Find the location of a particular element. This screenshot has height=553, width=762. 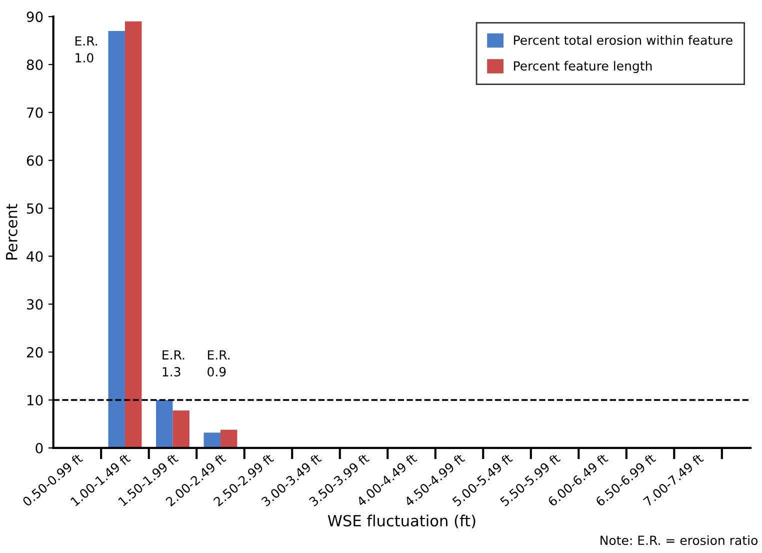

y-tick-label: 70 is located at coordinates (35, 112).